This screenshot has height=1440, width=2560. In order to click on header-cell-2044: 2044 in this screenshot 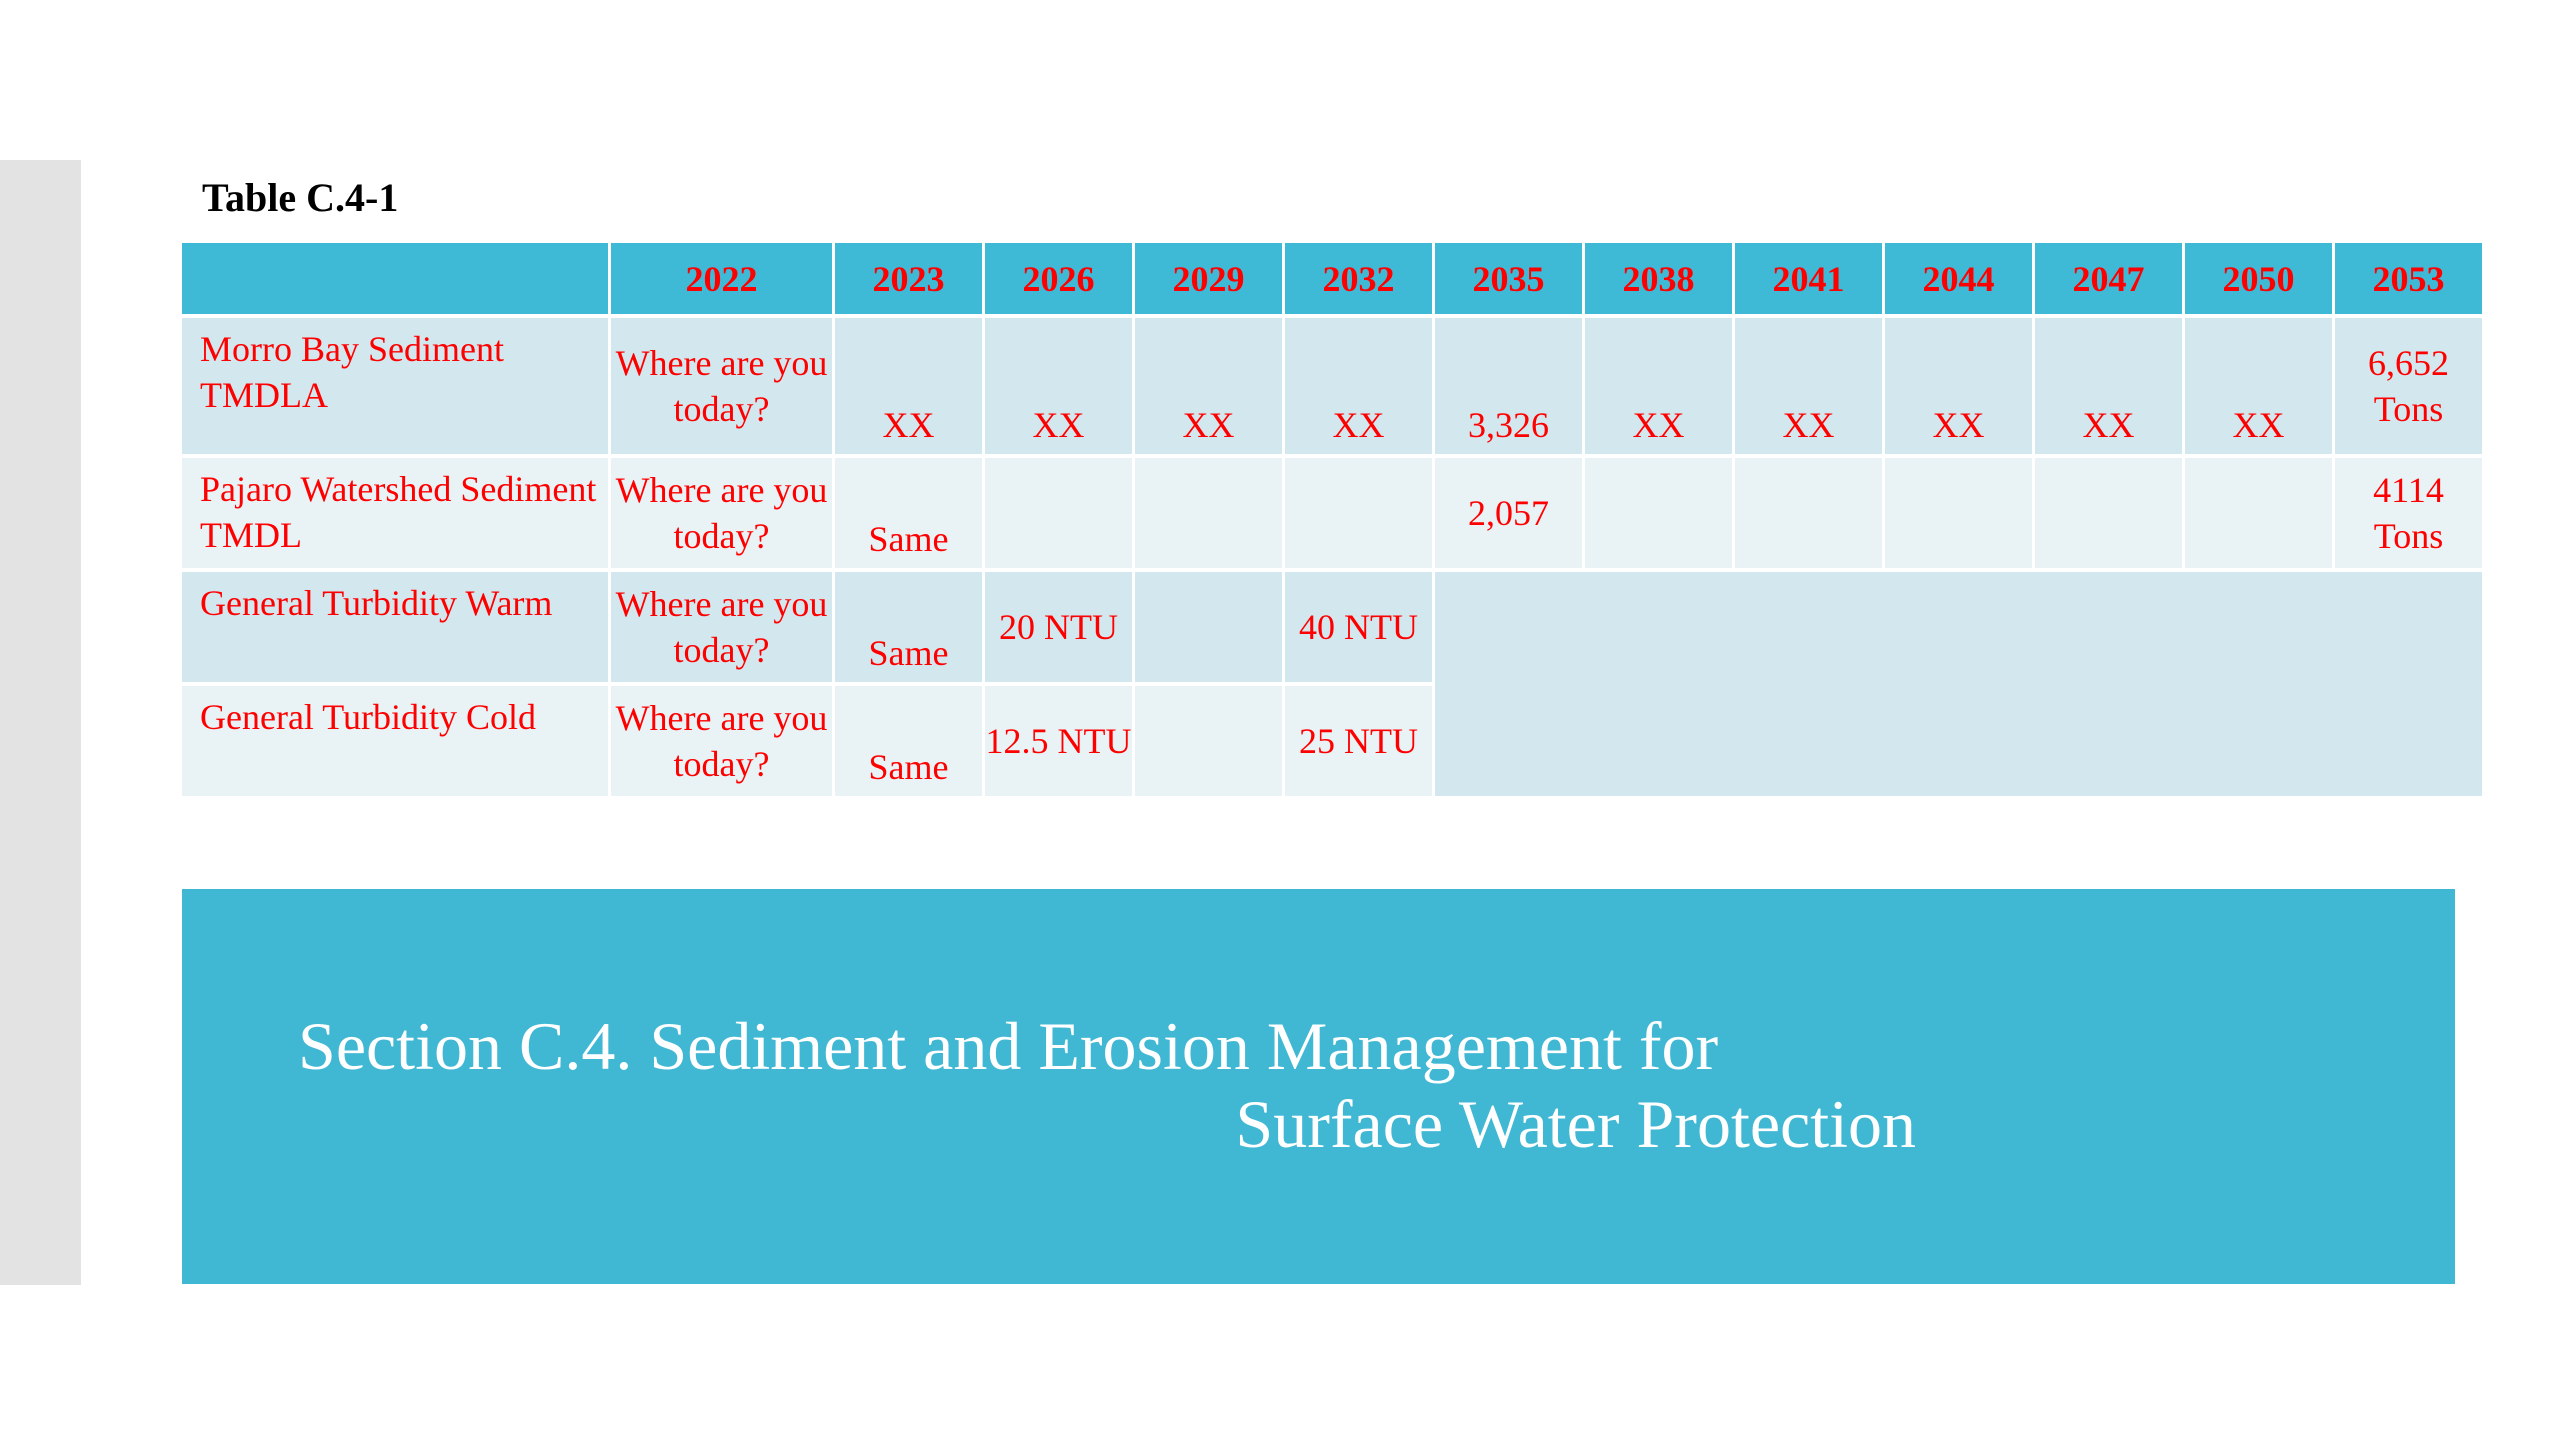, I will do `click(1958, 278)`.